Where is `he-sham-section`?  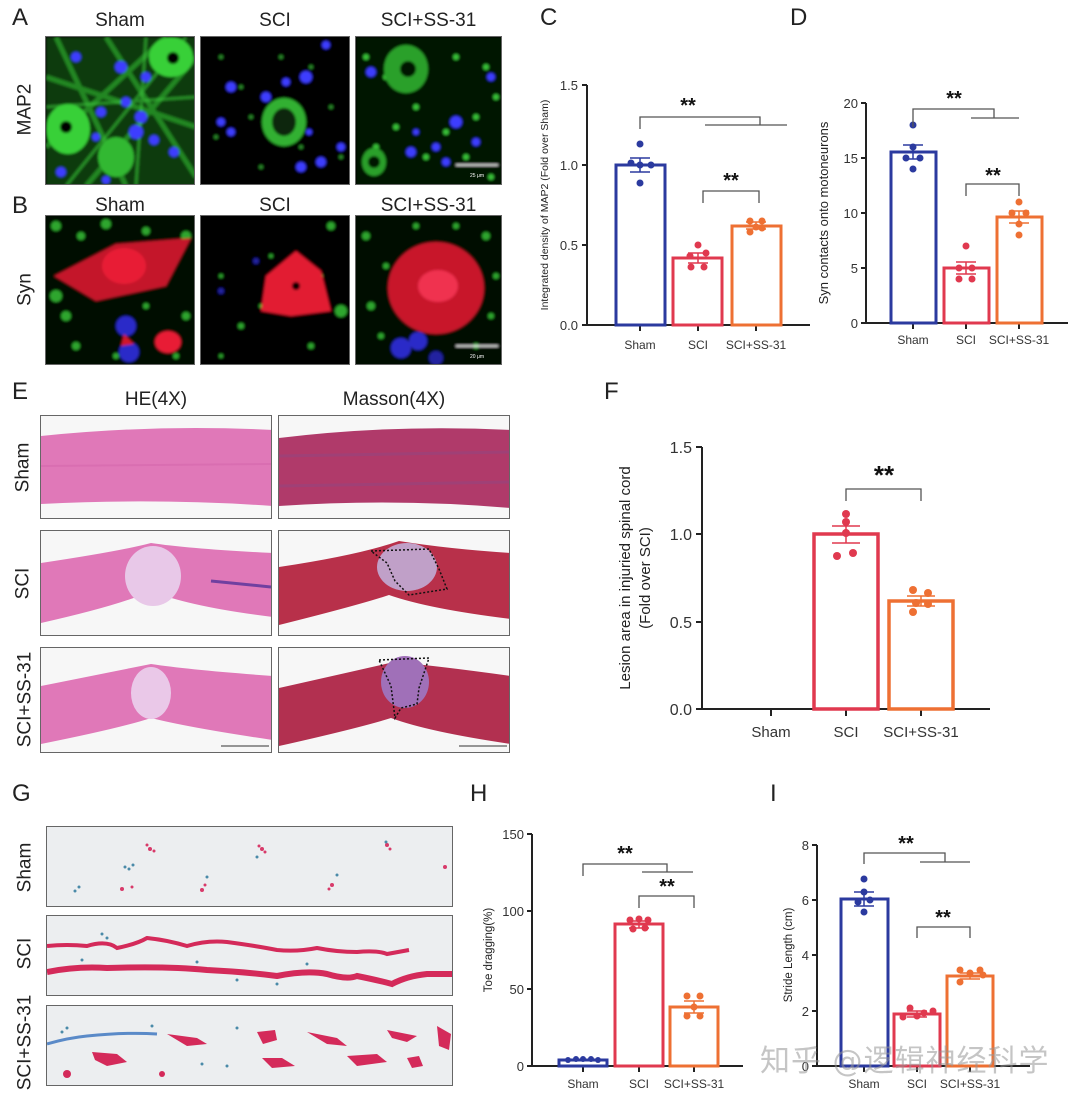 he-sham-section is located at coordinates (156, 467).